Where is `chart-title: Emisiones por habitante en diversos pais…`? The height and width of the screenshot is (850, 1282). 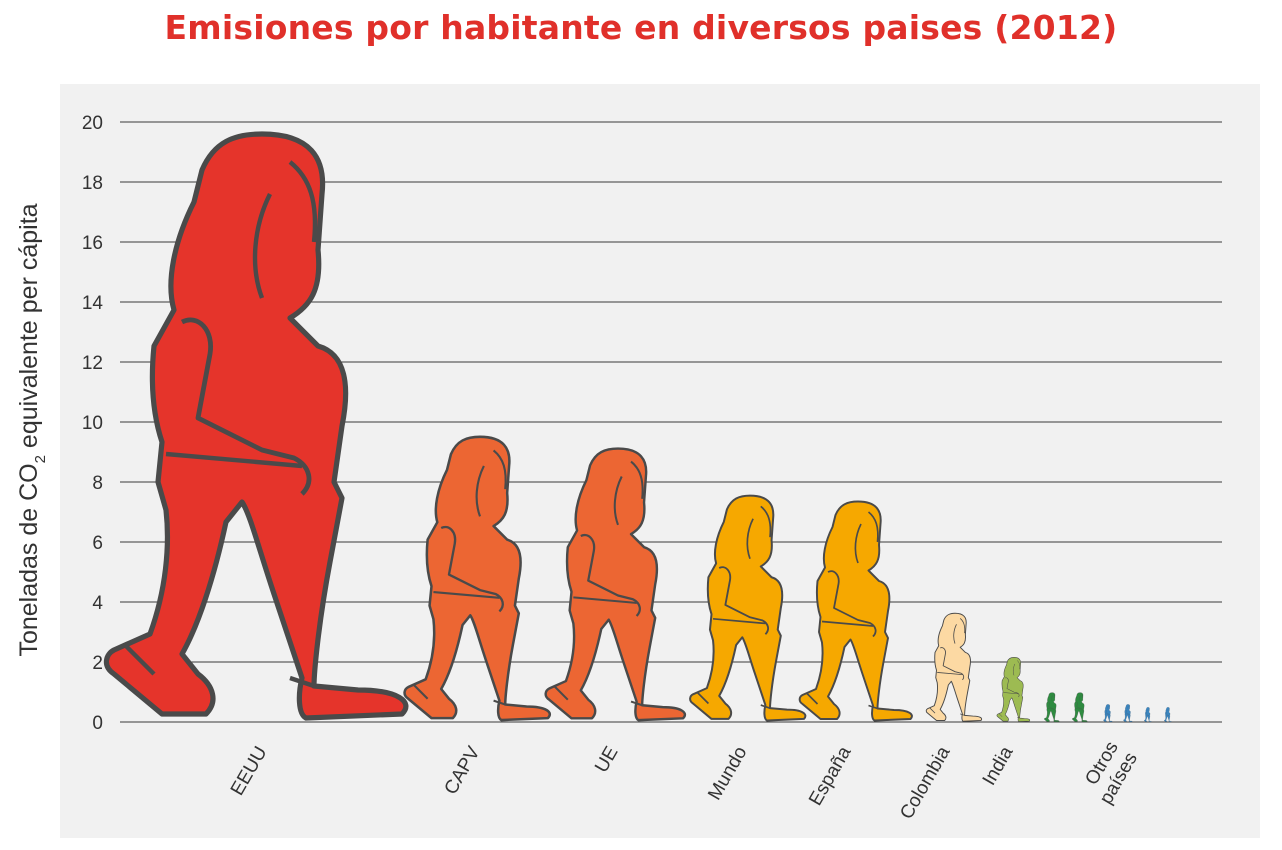 chart-title: Emisiones por habitante en diversos pais… is located at coordinates (641, 27).